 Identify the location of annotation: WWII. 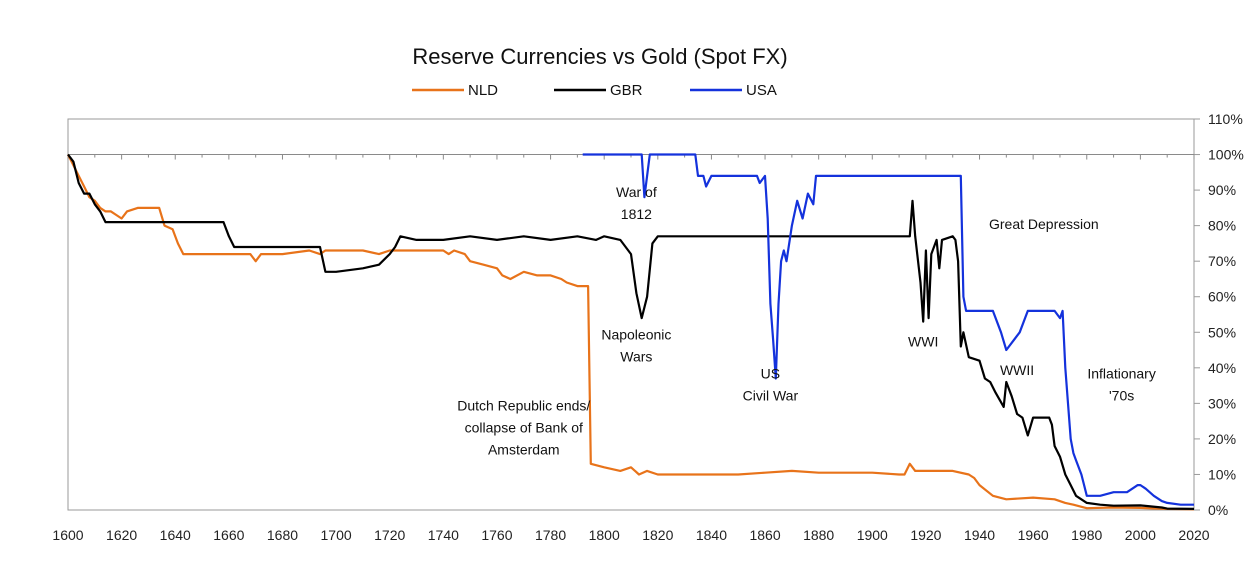
(1017, 370).